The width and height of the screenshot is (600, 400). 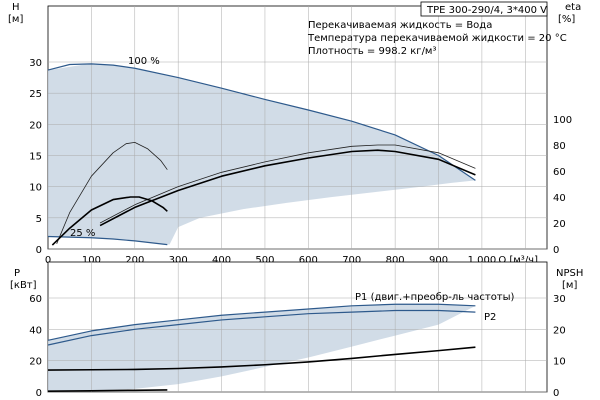 I want to click on x-tick-label: 500, so click(x=264, y=260).